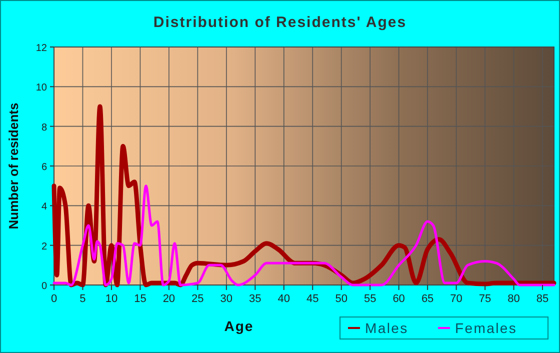 This screenshot has height=353, width=560. I want to click on x-tick-label: 85, so click(542, 299).